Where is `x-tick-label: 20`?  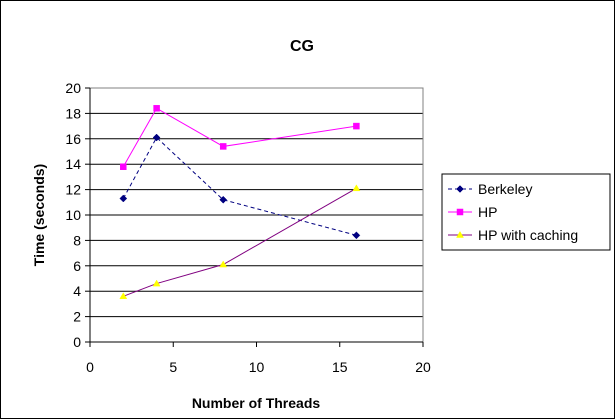
x-tick-label: 20 is located at coordinates (423, 367).